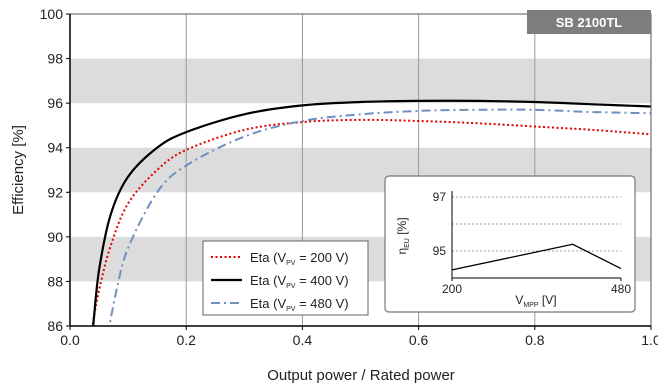 The image size is (658, 389). Describe the element at coordinates (299, 281) in the screenshot. I see `legend-label-1: Eta (VPV = 400 V)` at that location.